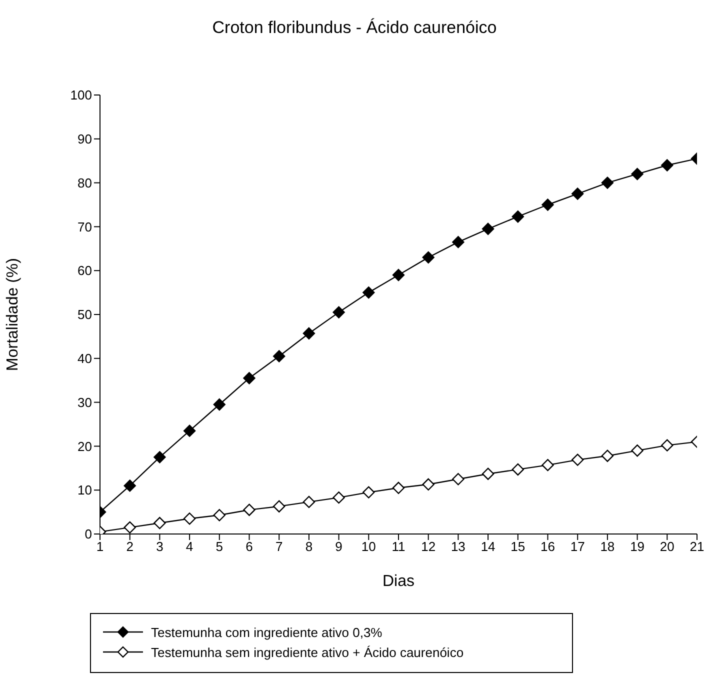 This screenshot has height=674, width=709. Describe the element at coordinates (13, 314) in the screenshot. I see `y-axis-title: Mortalidade (%)` at that location.